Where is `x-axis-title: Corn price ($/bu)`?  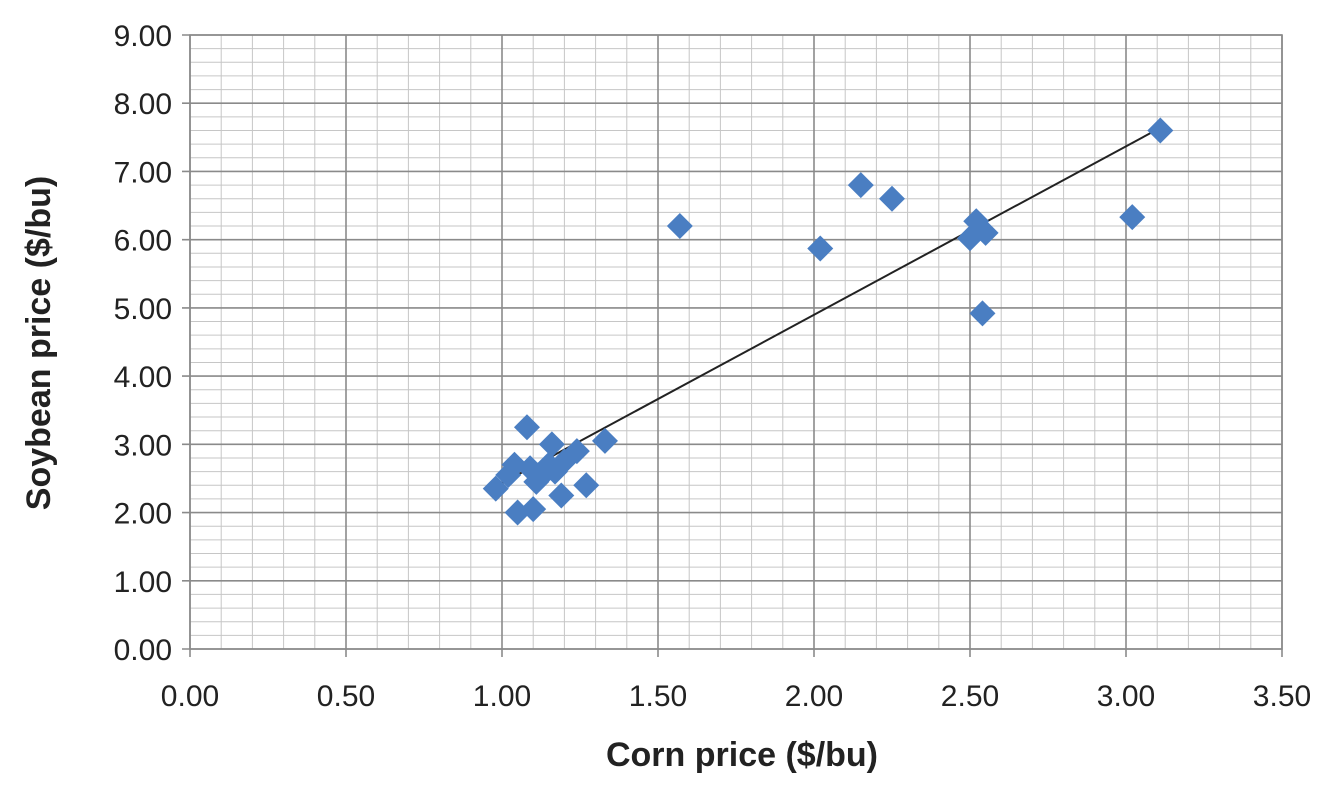
x-axis-title: Corn price ($/bu) is located at coordinates (742, 755).